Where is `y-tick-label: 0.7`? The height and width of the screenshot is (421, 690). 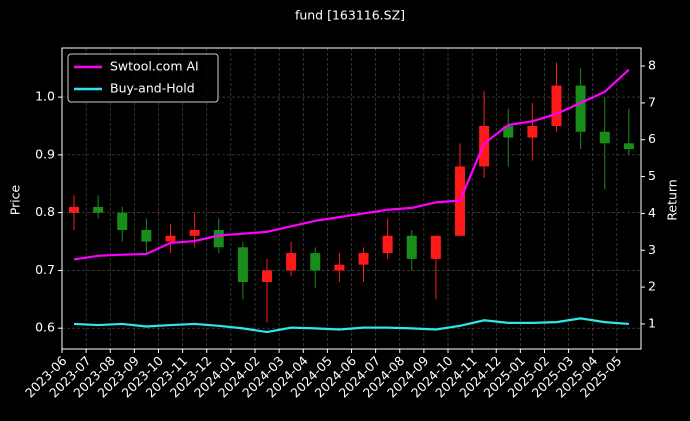
y-tick-label: 0.7 is located at coordinates (45, 269).